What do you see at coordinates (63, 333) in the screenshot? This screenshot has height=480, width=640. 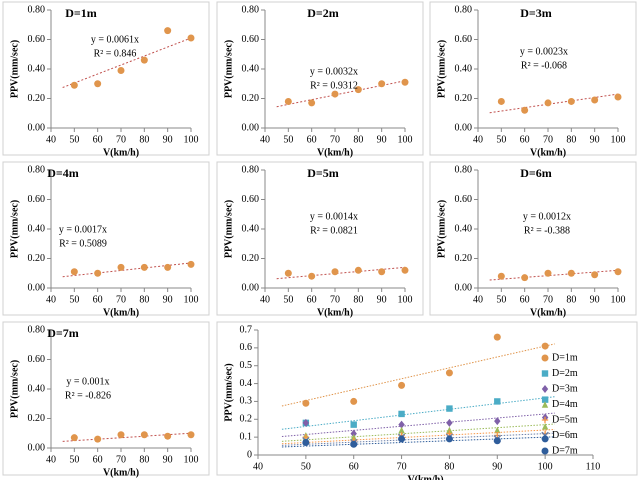 I see `chart-title: D=7m` at bounding box center [63, 333].